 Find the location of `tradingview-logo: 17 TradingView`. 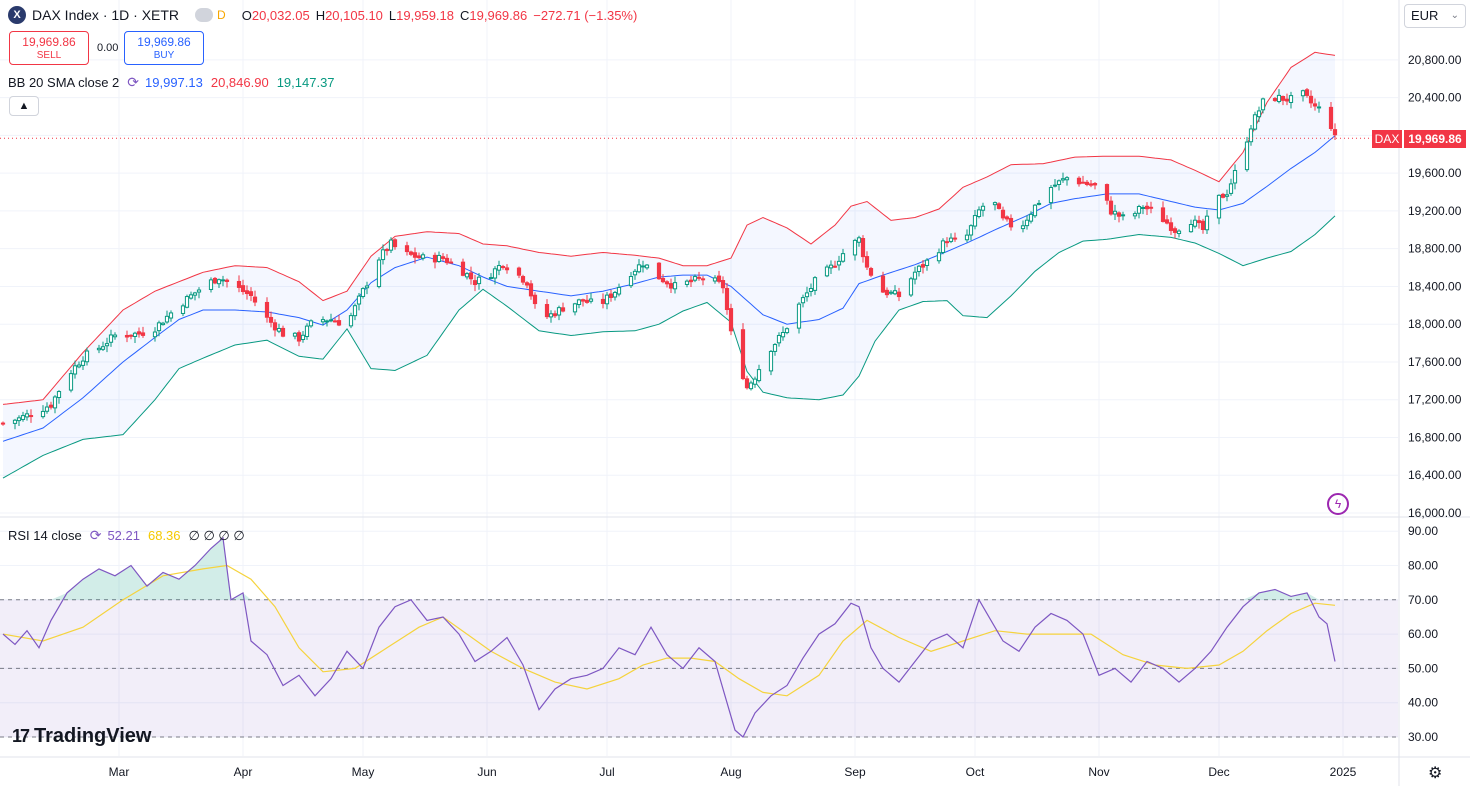

tradingview-logo: 17 TradingView is located at coordinates (81, 736).